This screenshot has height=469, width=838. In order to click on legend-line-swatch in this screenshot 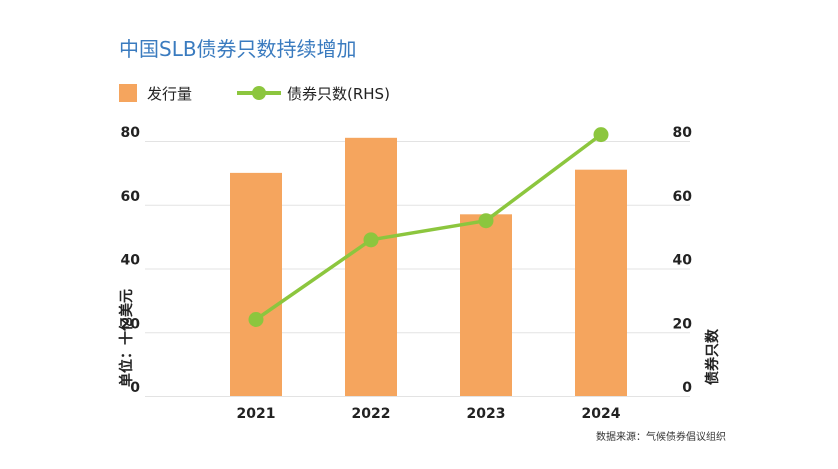, I will do `click(259, 93)`.